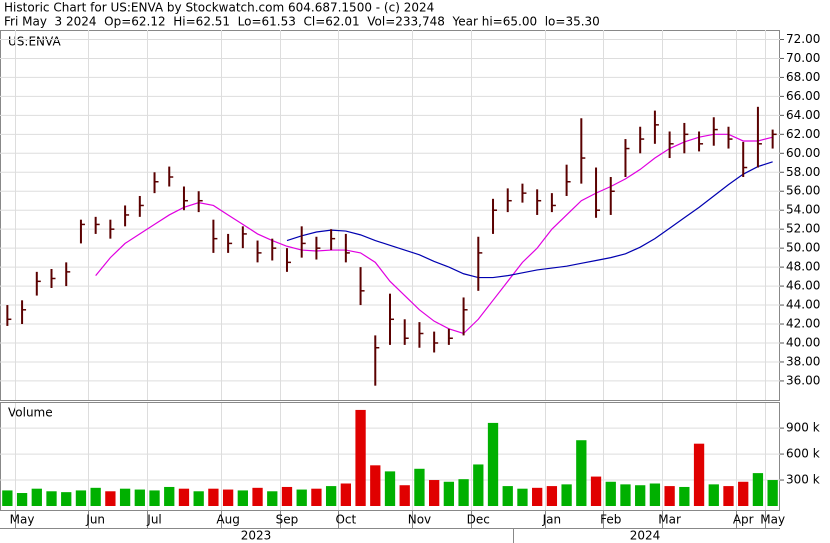 The image size is (830, 543). What do you see at coordinates (743, 520) in the screenshot?
I see `x-tick-label: Apr` at bounding box center [743, 520].